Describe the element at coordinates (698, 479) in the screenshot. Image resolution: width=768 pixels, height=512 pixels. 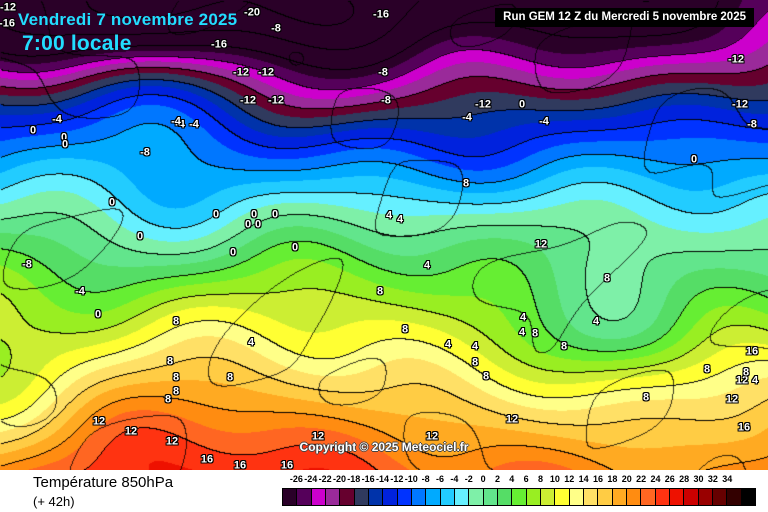
I see `scale-tick: 30` at that location.